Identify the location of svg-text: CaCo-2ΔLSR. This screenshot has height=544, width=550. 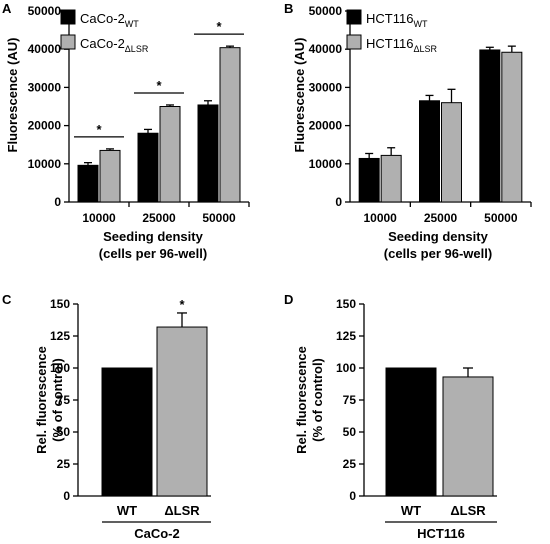
(114, 45).